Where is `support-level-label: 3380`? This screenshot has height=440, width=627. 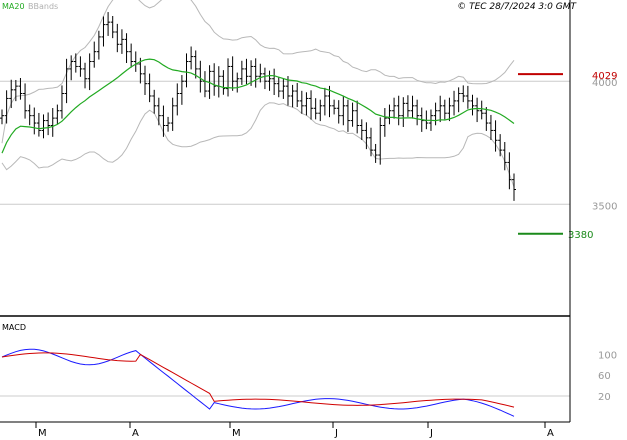 support-level-label: 3380 is located at coordinates (580, 235).